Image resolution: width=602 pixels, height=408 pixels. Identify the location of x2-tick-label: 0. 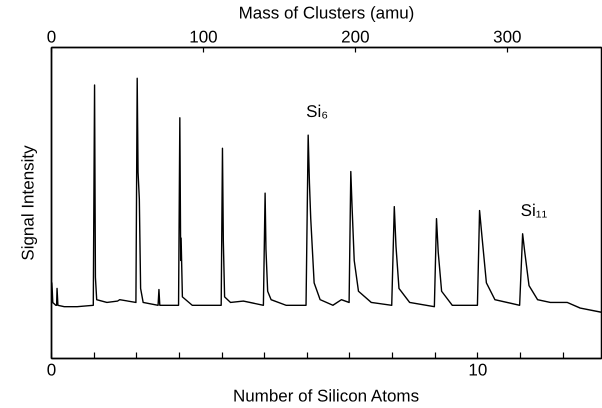
(51, 37).